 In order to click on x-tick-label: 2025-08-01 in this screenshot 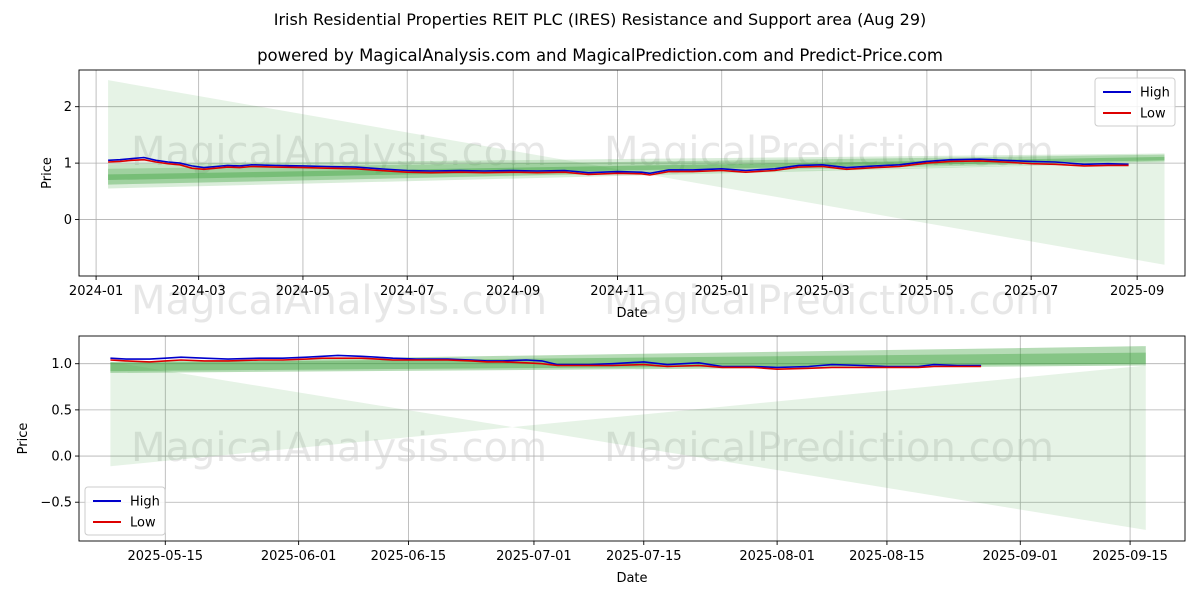, I will do `click(777, 556)`.